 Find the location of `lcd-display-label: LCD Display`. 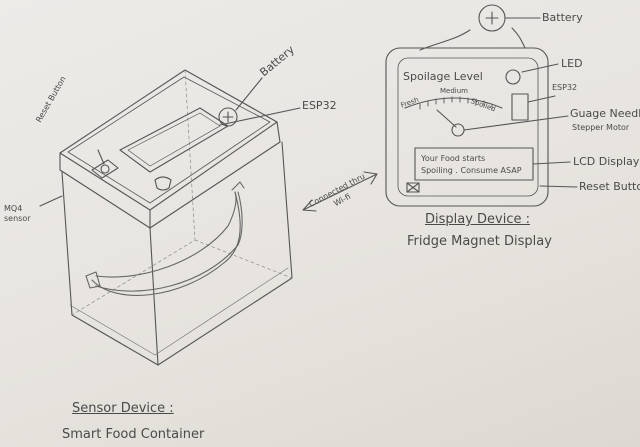

lcd-display-label: LCD Display is located at coordinates (606, 161).